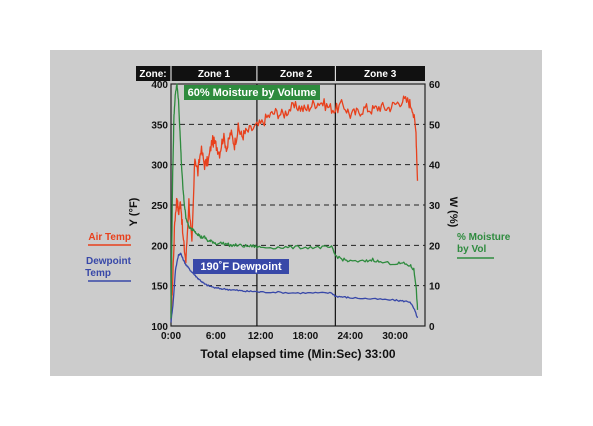  I want to click on x-axis-label: Total elapsed time (Min:Sec) 33:00, so click(297, 354).